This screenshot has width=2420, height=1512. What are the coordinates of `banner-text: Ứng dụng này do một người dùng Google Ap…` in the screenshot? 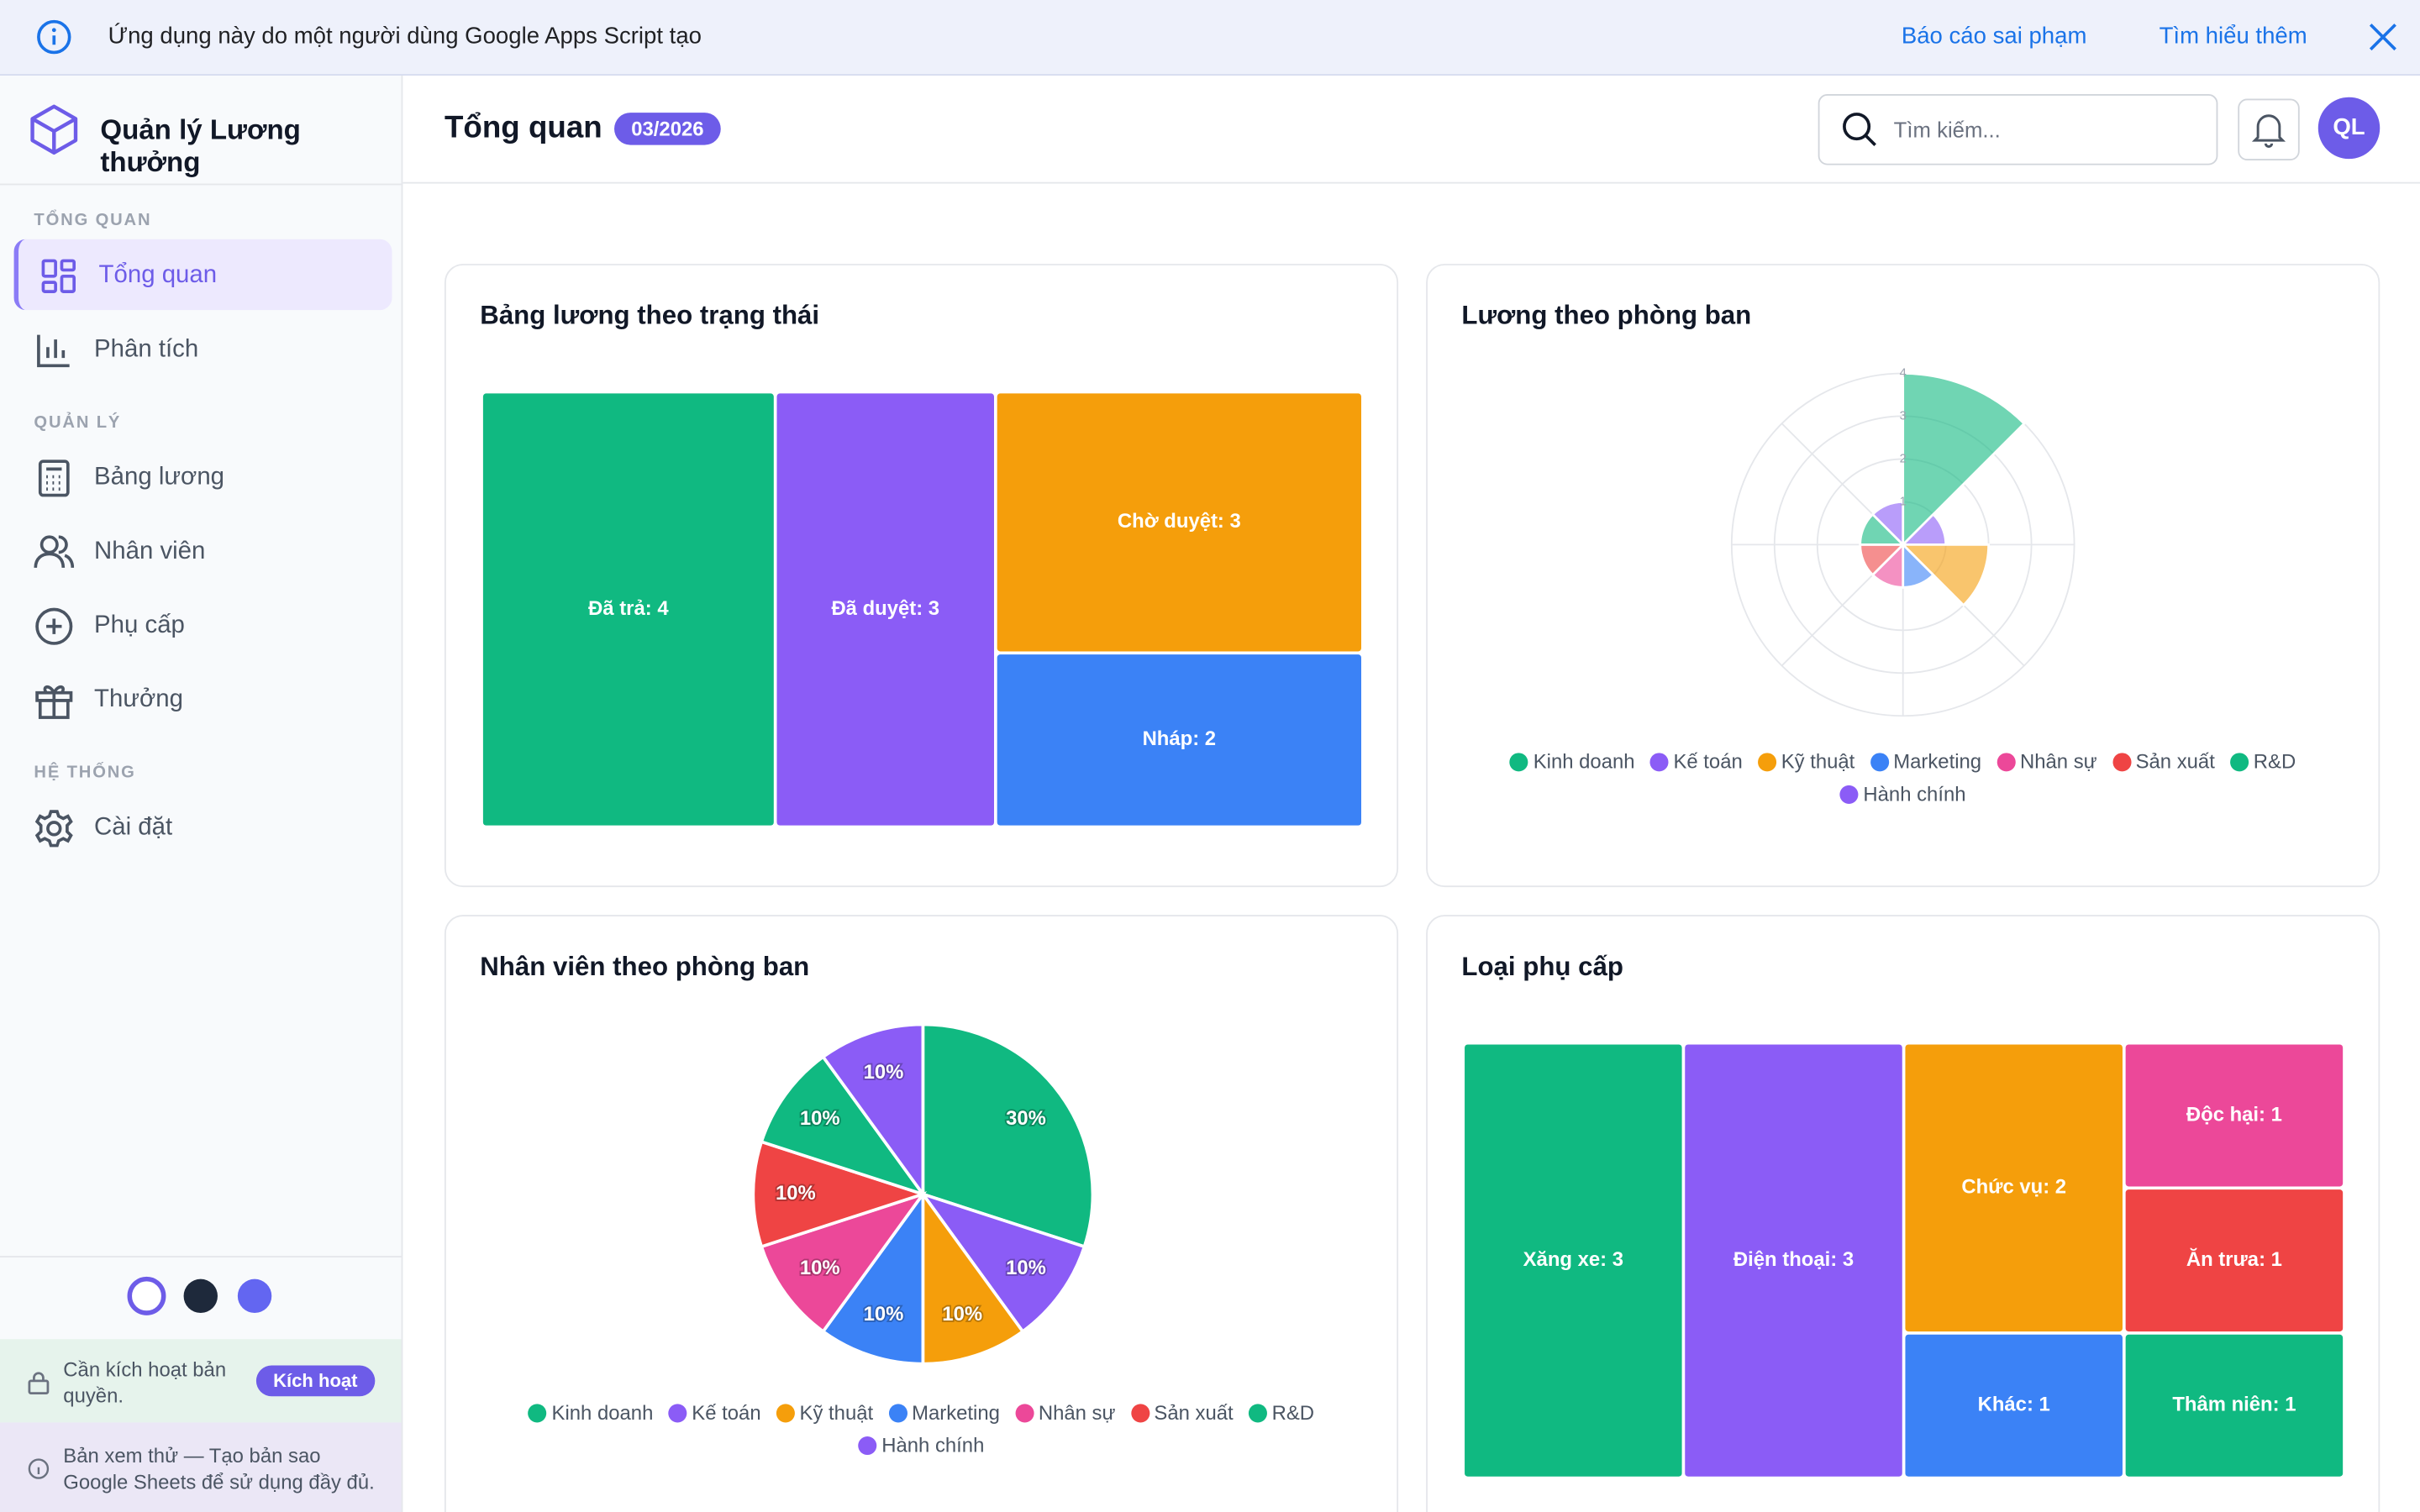 It's located at (405, 36).